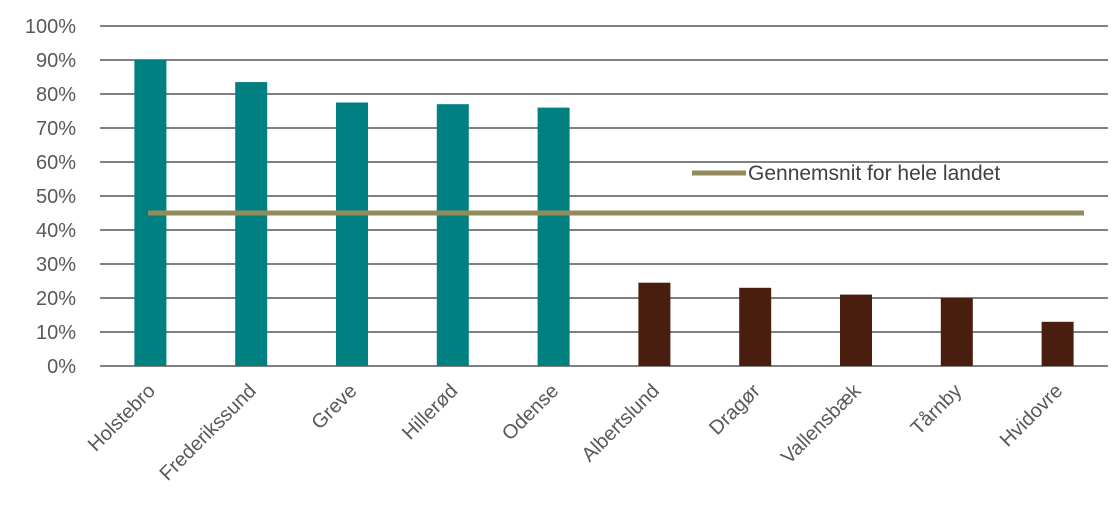  Describe the element at coordinates (1031, 415) in the screenshot. I see `x-tick-label: Hvidovre` at that location.